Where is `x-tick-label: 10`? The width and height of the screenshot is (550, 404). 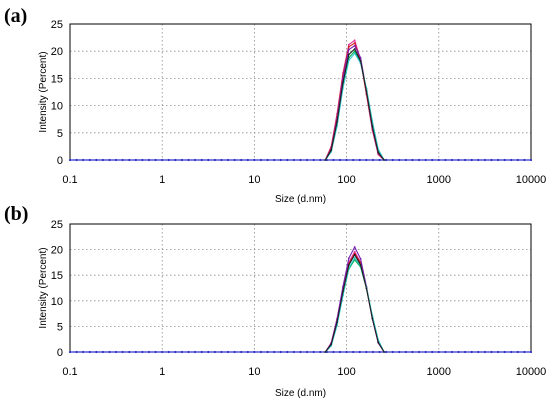 x-tick-label: 10 is located at coordinates (254, 372).